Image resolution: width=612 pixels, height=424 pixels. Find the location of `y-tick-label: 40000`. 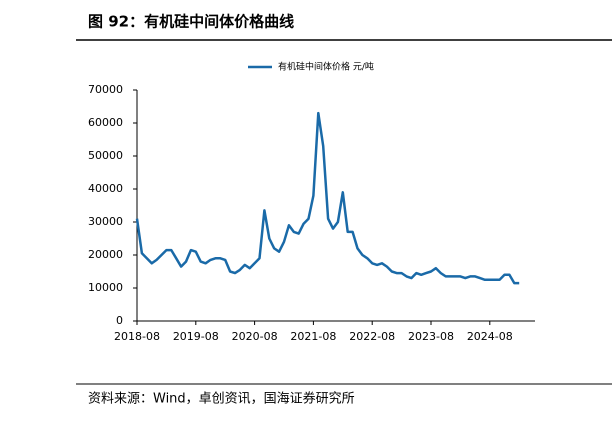

y-tick-label: 40000 is located at coordinates (105, 188).